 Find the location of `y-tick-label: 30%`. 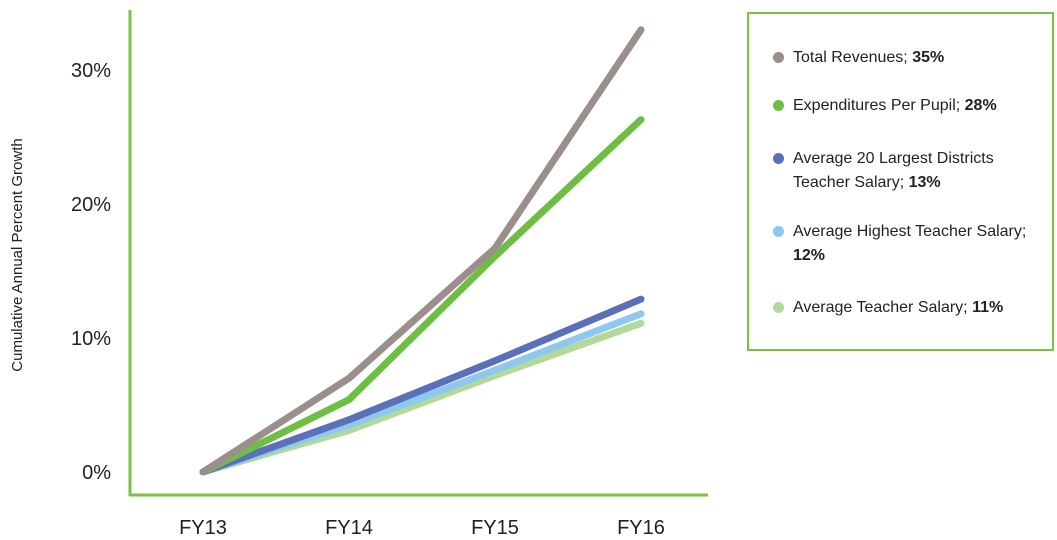

y-tick-label: 30% is located at coordinates (91, 71).